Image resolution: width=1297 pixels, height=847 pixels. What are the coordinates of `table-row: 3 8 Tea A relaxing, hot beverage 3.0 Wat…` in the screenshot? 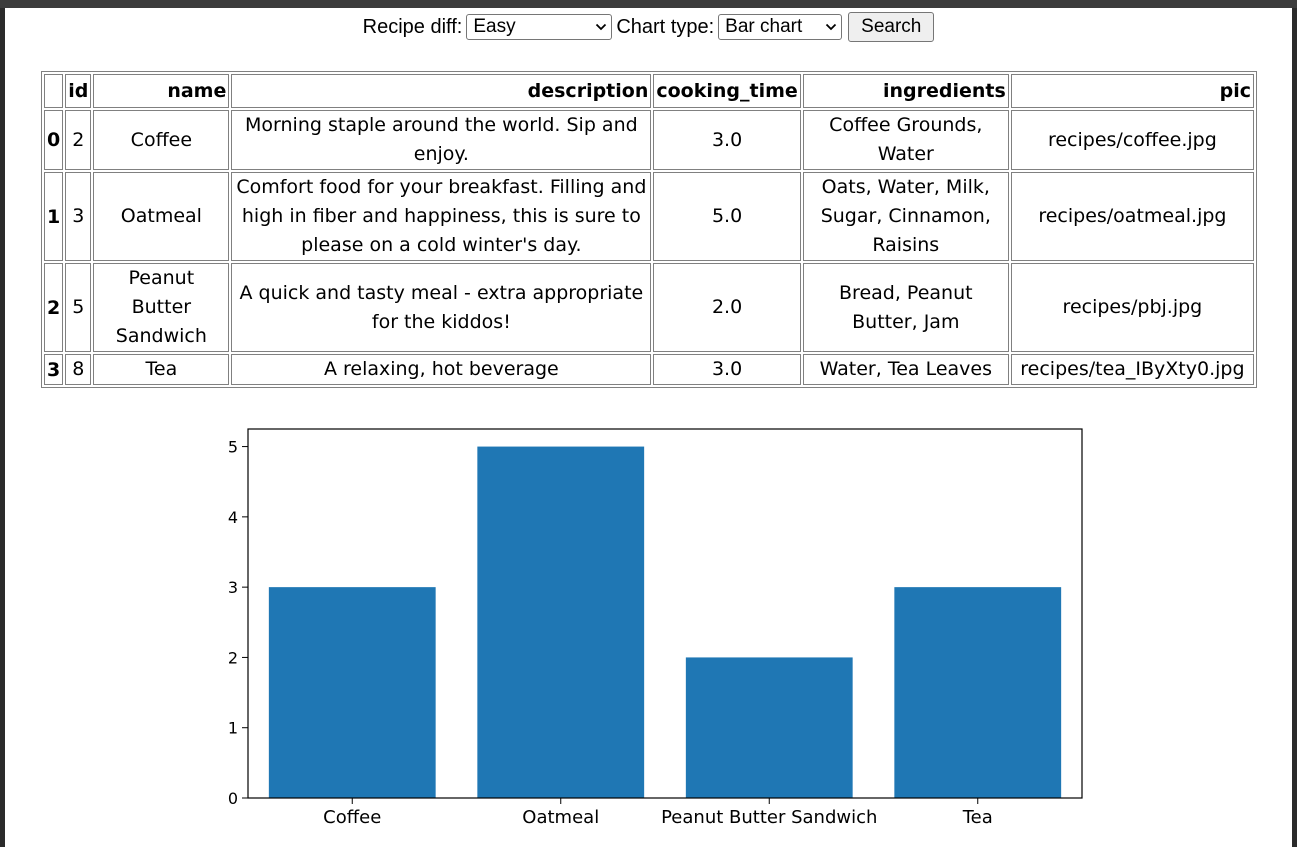 It's located at (649, 369).